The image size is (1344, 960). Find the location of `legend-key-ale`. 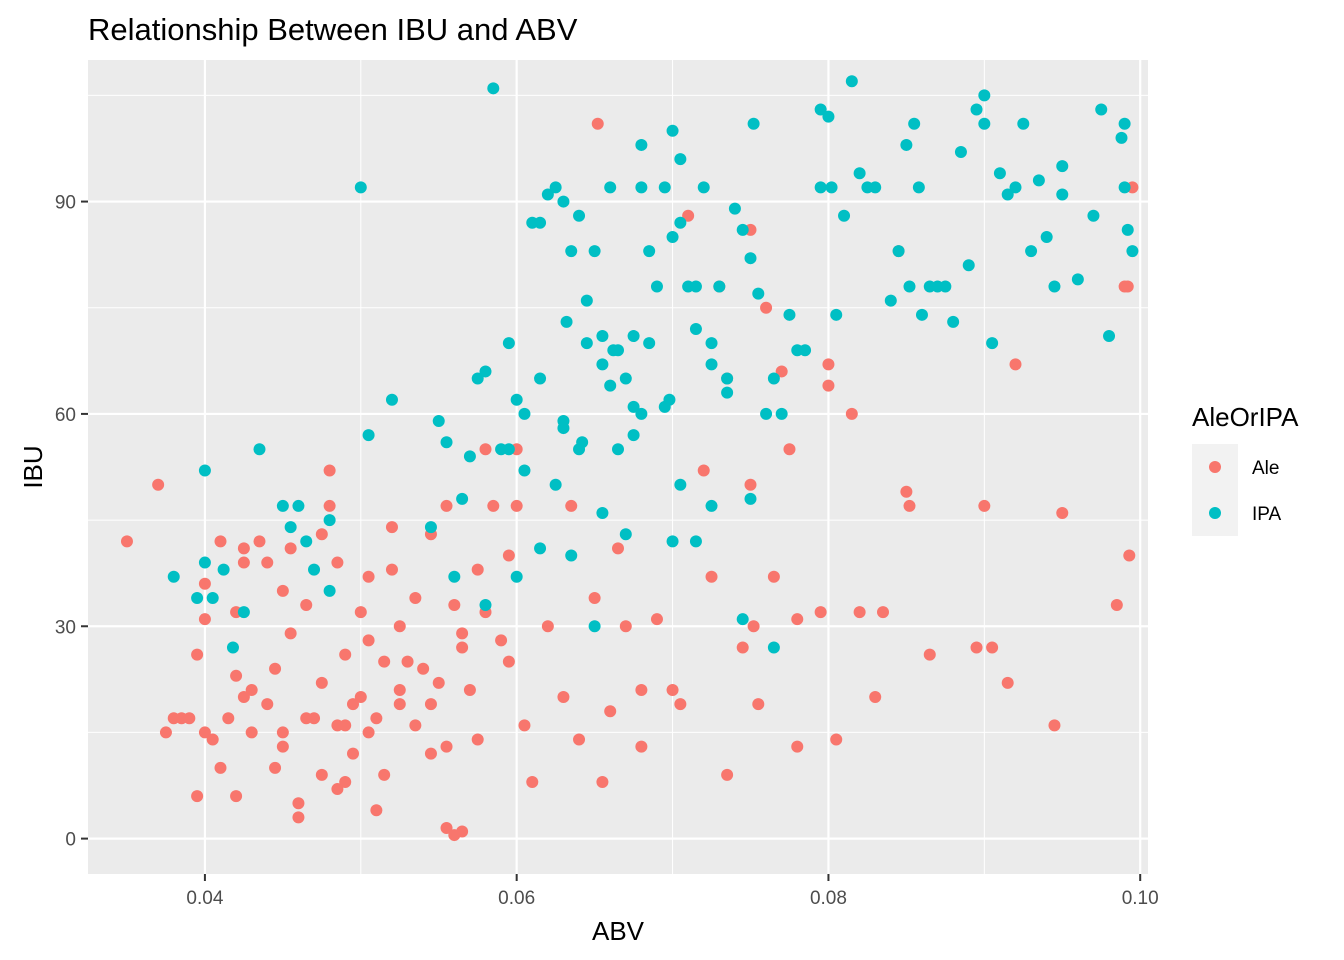

legend-key-ale is located at coordinates (1215, 467).